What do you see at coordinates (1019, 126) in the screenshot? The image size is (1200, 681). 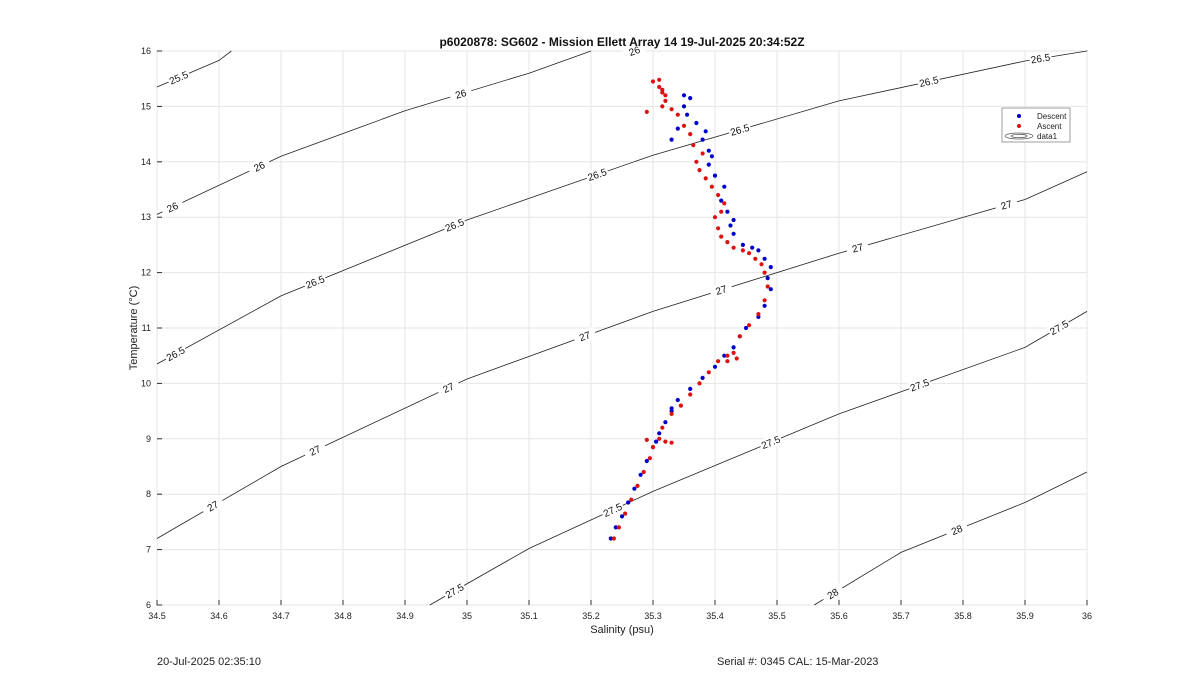 I see `legend-ascent-marker` at bounding box center [1019, 126].